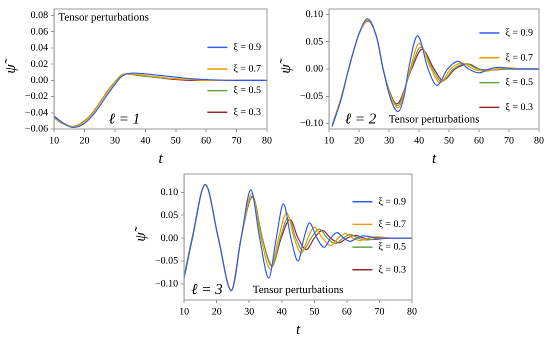 This screenshot has width=550, height=341. Describe the element at coordinates (124, 119) in the screenshot. I see `annotation: ℓ = 1` at that location.